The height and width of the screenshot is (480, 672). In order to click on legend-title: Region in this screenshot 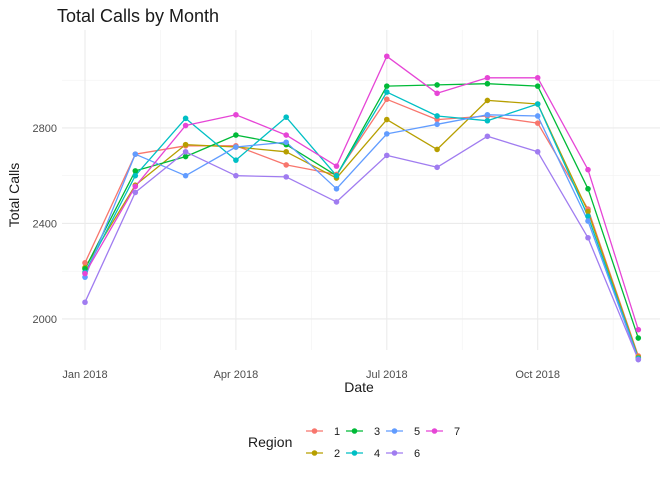, I will do `click(270, 442)`.